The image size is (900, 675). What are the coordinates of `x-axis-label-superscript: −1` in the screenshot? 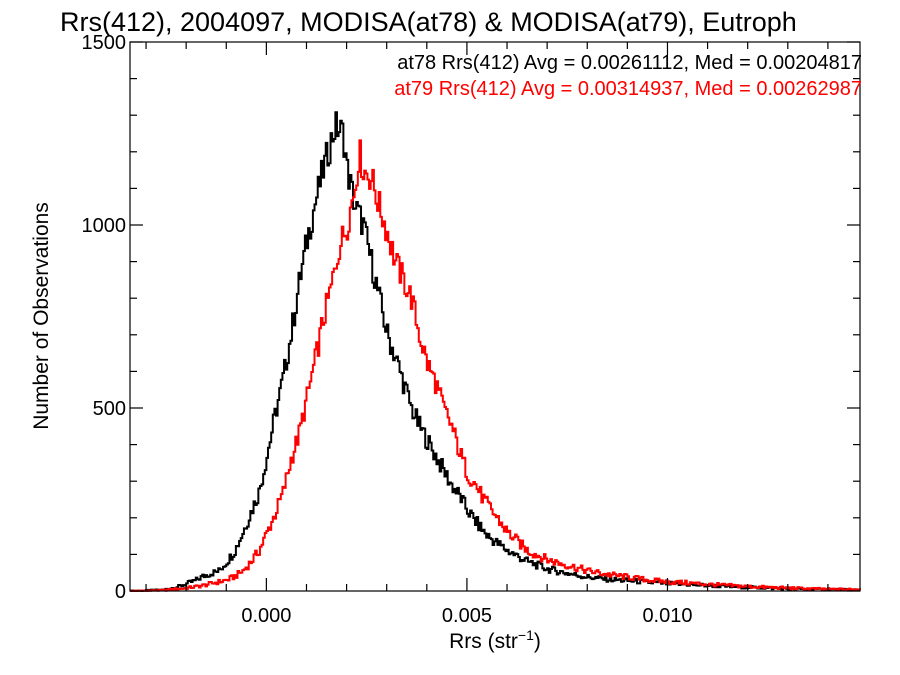 It's located at (526, 635).